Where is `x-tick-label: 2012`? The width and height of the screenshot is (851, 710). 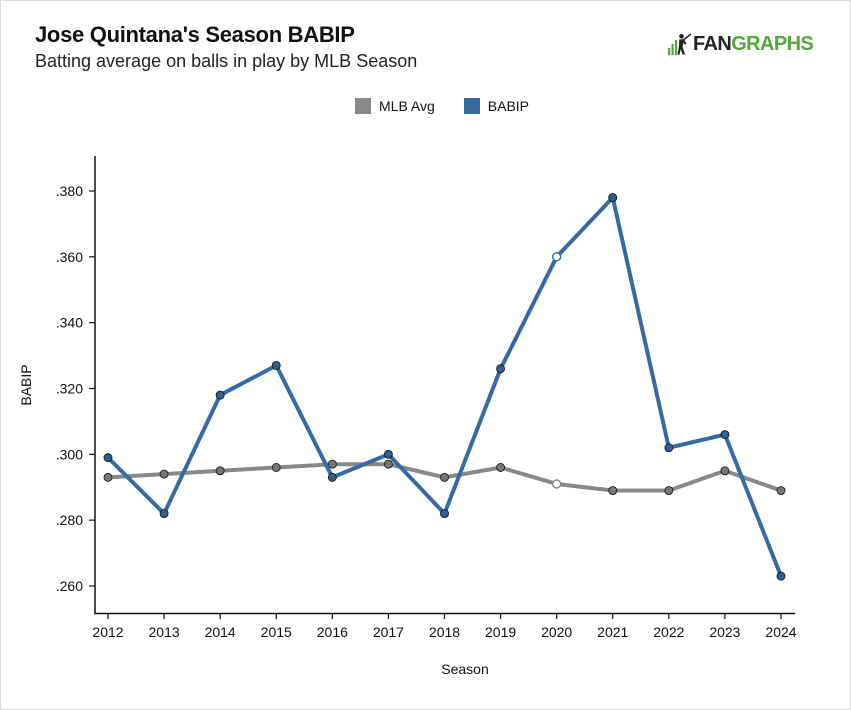 x-tick-label: 2012 is located at coordinates (107, 632).